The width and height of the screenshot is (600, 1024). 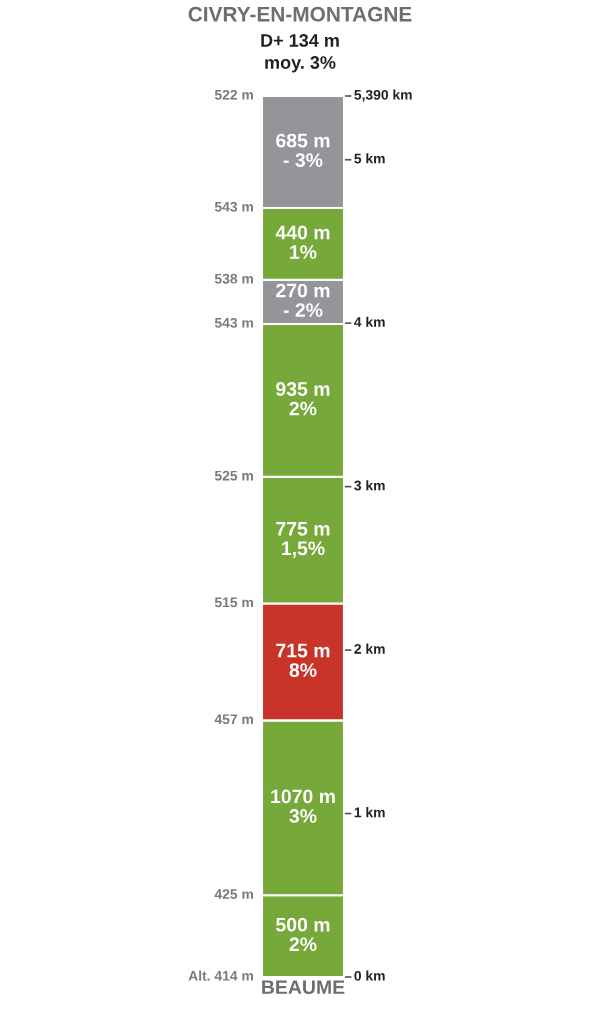 What do you see at coordinates (303, 300) in the screenshot?
I see `data-label: 270 m - 2%` at bounding box center [303, 300].